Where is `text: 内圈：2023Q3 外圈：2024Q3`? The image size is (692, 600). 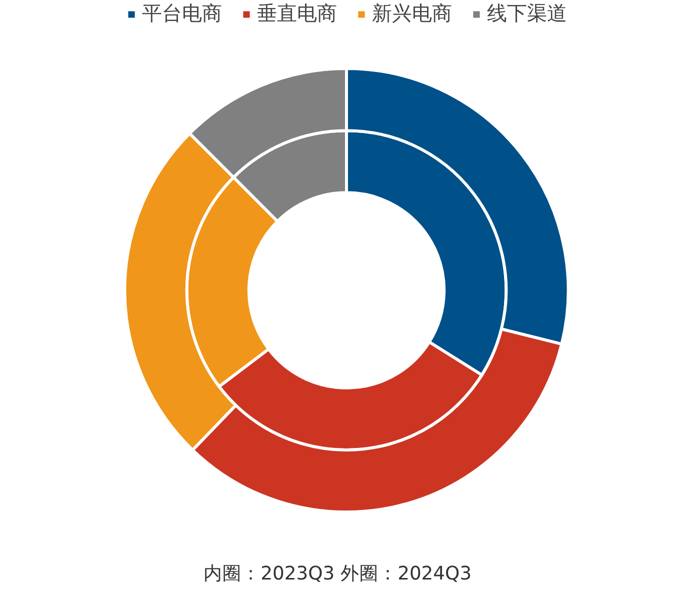
text: 内圈：2023Q3 外圈：2024Q3 is located at coordinates (338, 574).